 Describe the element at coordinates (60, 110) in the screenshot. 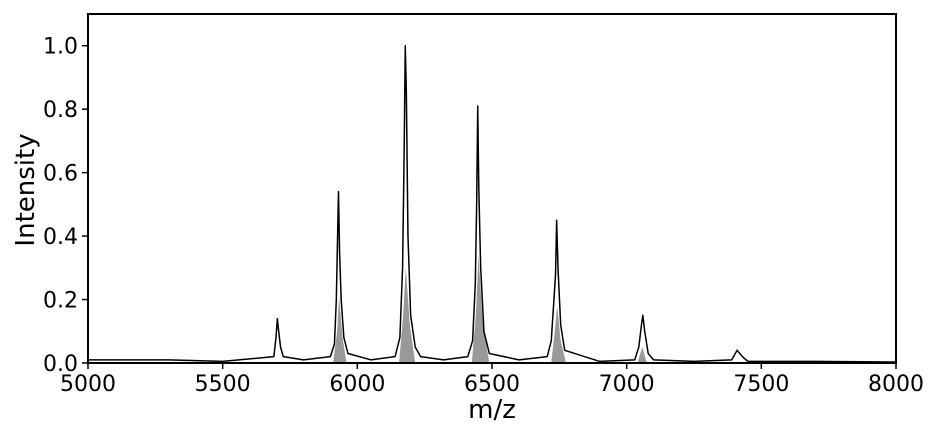

I see `y-tick-label: 0.8` at that location.